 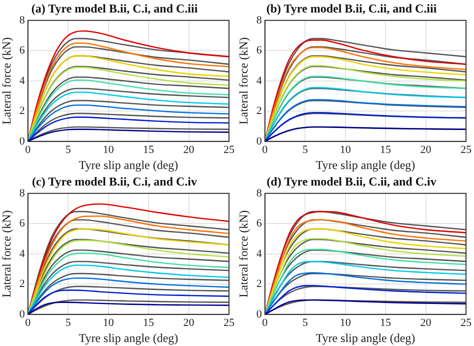 I want to click on chart-title: (c) Tyre model B.ii, C.i, and C.iv, so click(x=114, y=181).